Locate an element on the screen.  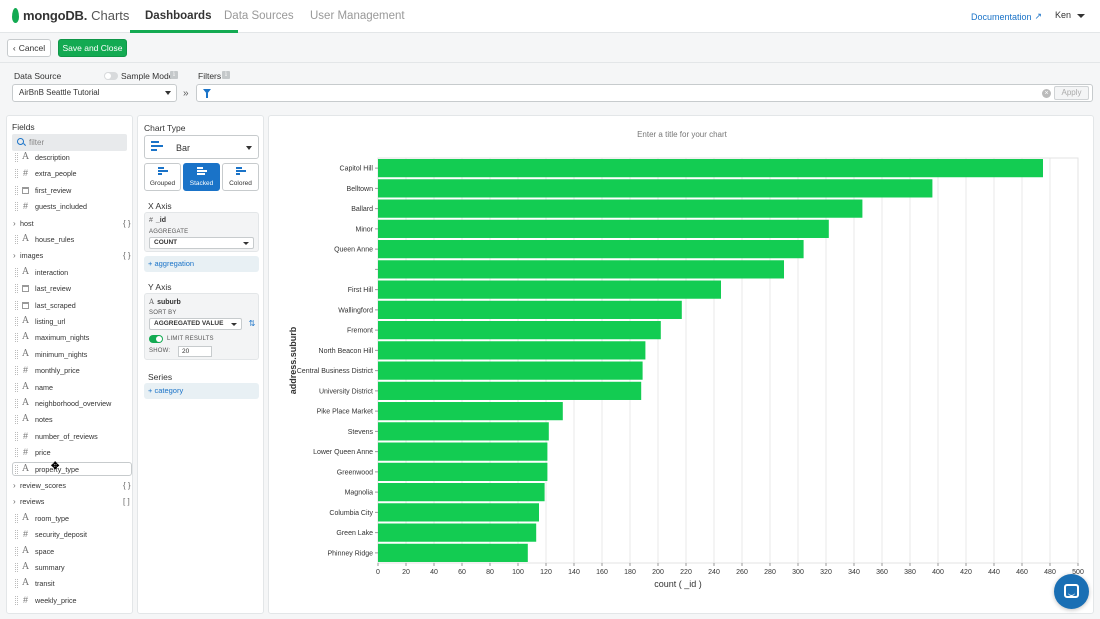
user-menu-caret-icon is located at coordinates (1081, 16).